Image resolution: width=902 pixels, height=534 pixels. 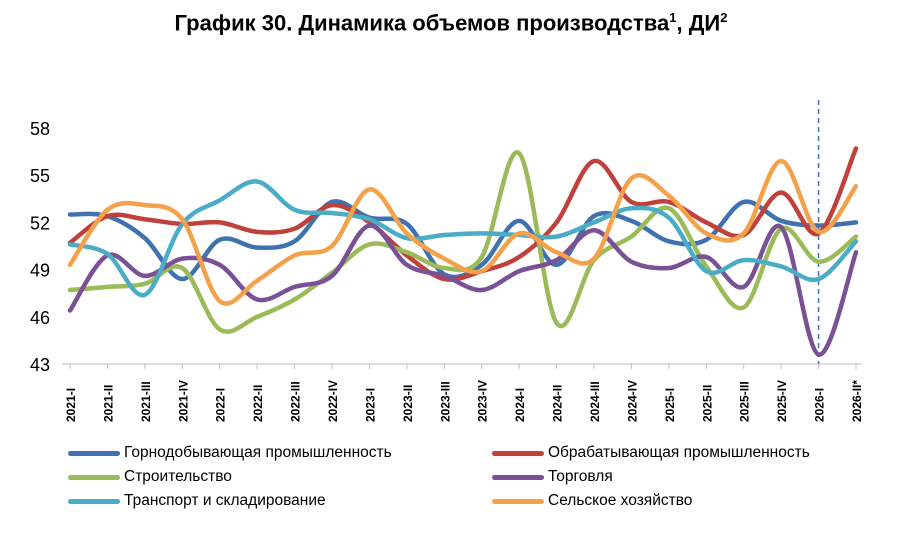 I want to click on title-footnote-2: 2, so click(x=724, y=17).